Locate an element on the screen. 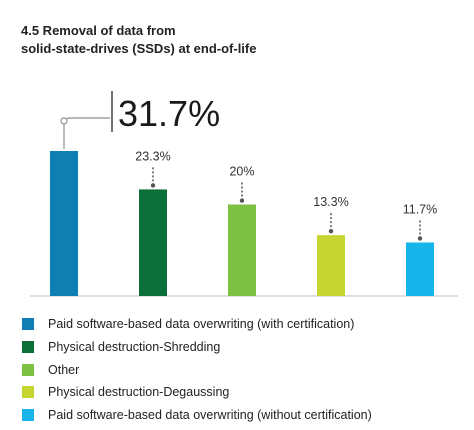 This screenshot has height=430, width=474. data-label-4: 13.3% is located at coordinates (330, 202).